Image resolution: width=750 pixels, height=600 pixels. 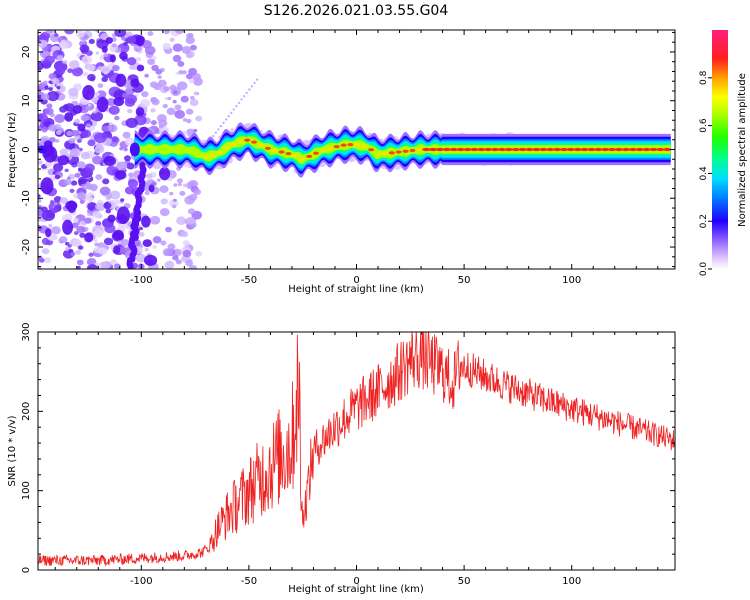 What do you see at coordinates (571, 581) in the screenshot?
I see `snr-x-tick-label: 100` at bounding box center [571, 581].